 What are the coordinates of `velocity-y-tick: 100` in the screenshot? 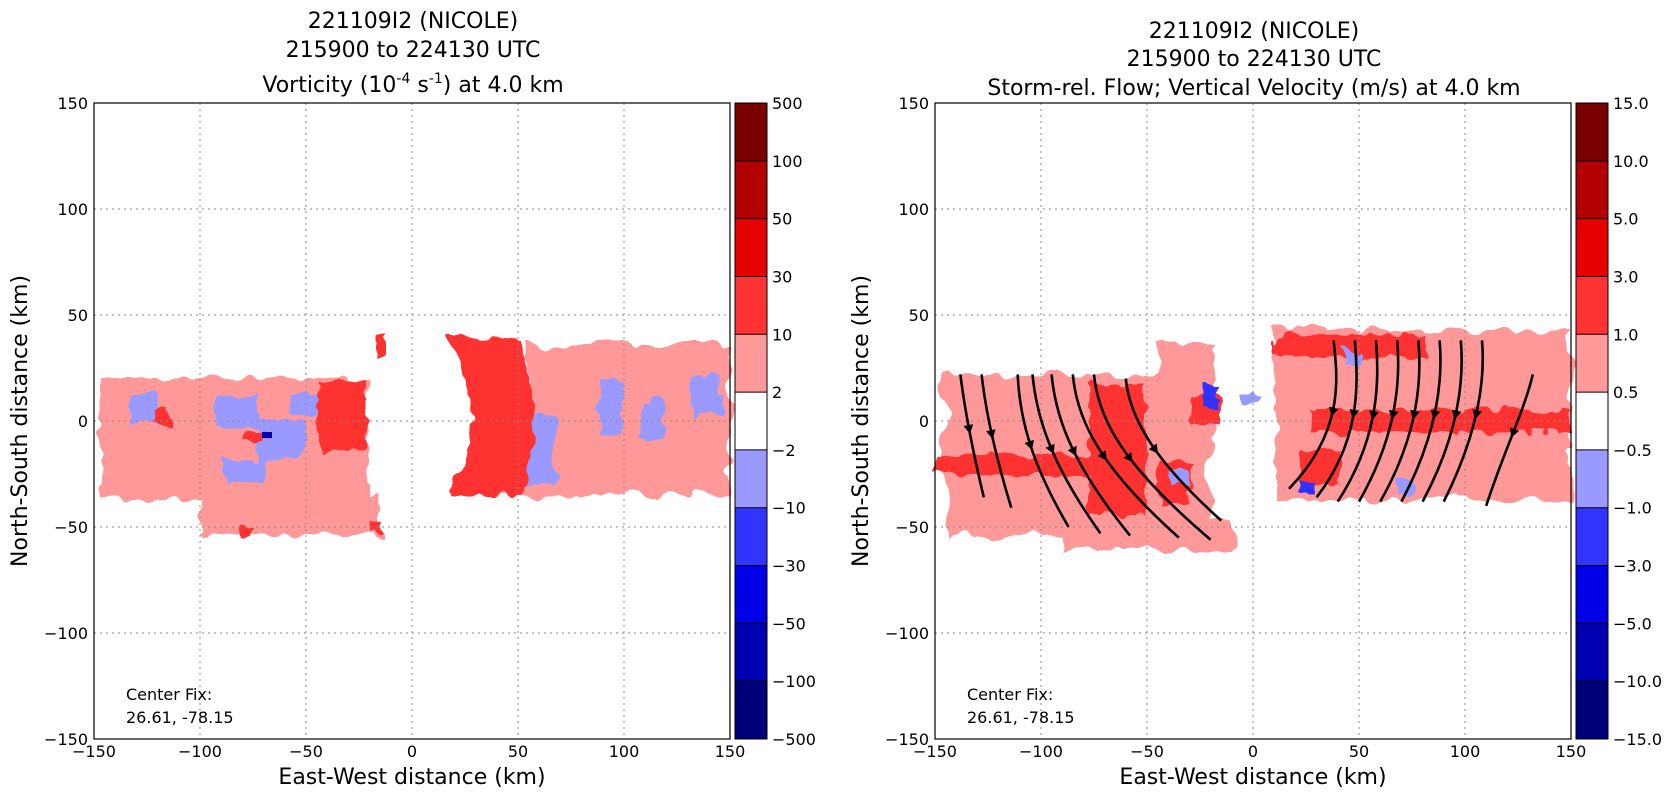 It's located at (913, 209).